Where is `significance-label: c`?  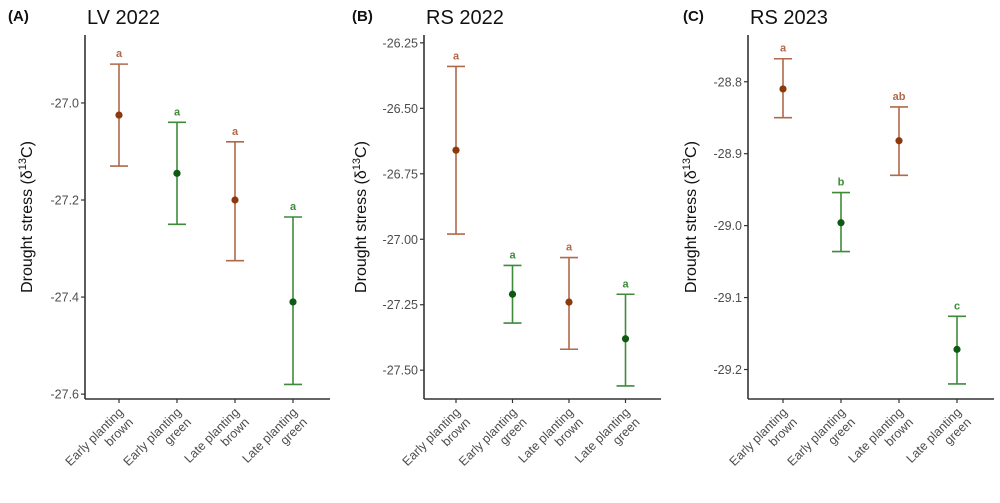 significance-label: c is located at coordinates (957, 306).